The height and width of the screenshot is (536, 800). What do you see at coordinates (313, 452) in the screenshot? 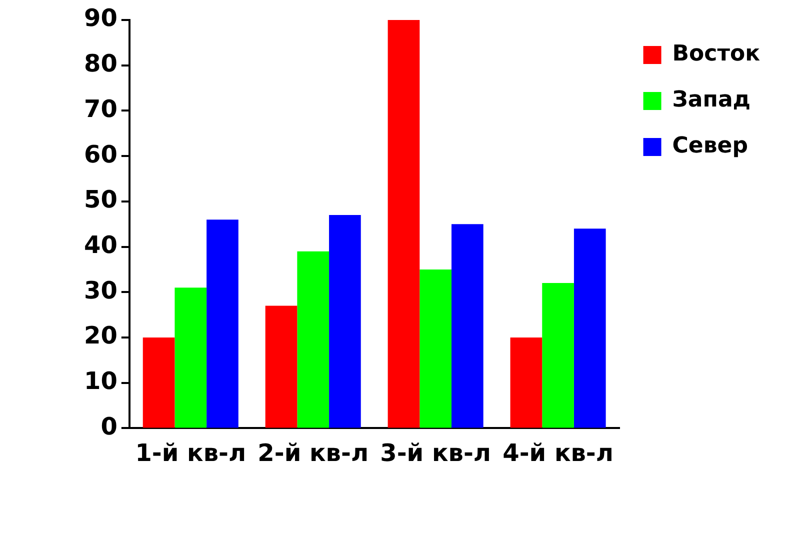
I see `x-tick-label: 2-й кв-л` at bounding box center [313, 452].